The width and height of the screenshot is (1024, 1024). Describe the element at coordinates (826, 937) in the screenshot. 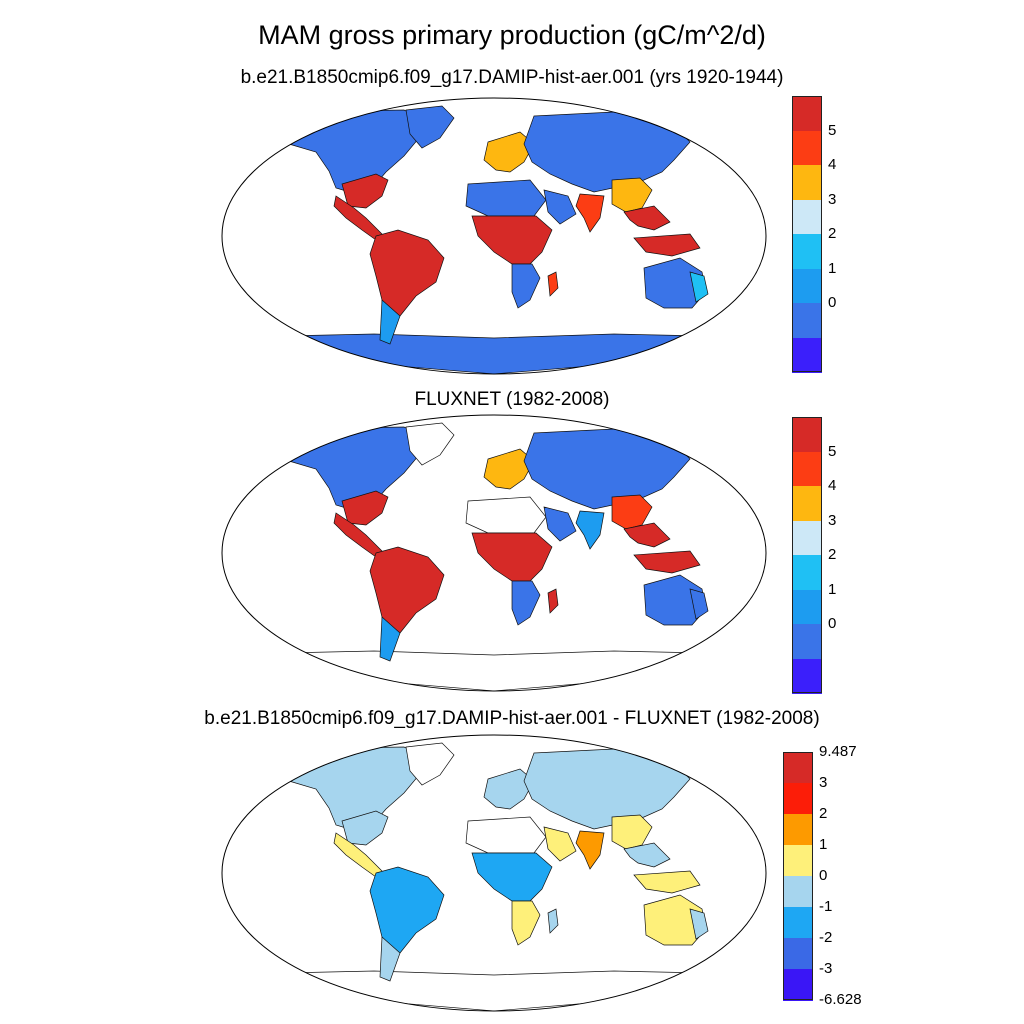

I see `colorbar-tick-label: -2` at that location.